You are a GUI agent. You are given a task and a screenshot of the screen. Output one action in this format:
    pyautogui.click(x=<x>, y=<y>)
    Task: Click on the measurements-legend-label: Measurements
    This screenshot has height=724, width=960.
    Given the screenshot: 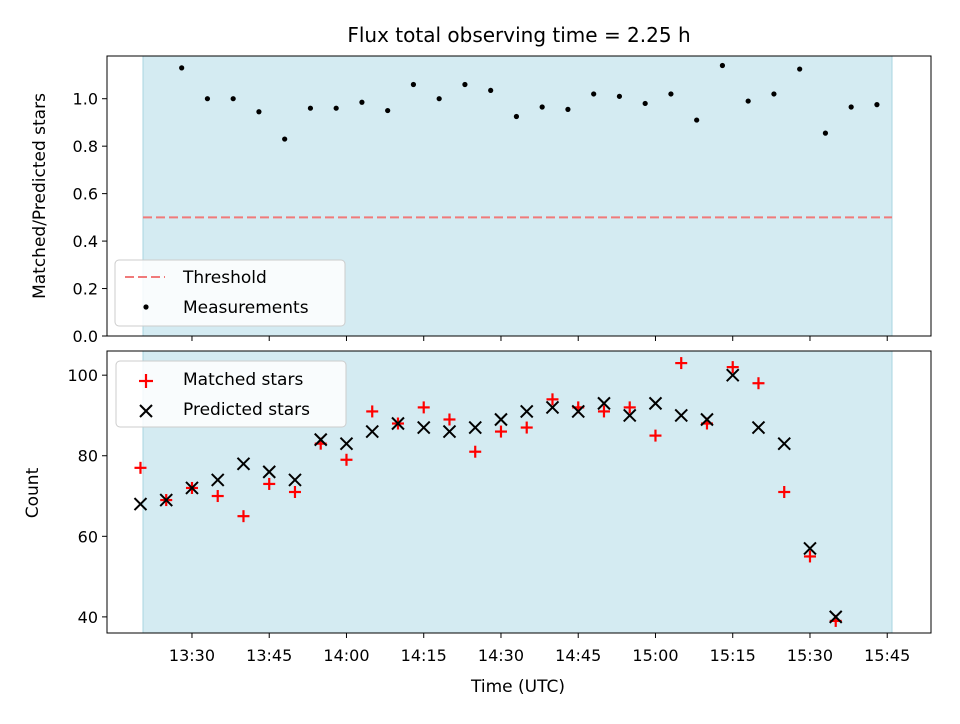 What is the action you would take?
    pyautogui.click(x=246, y=308)
    